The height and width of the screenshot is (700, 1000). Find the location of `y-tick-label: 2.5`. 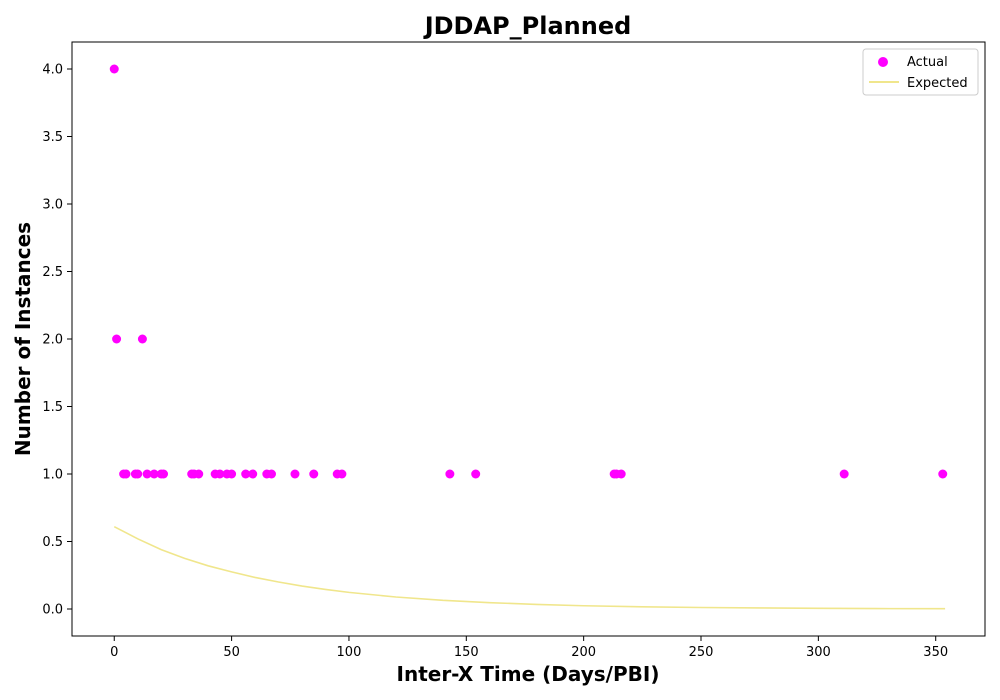

y-tick-label: 2.5 is located at coordinates (52, 272).